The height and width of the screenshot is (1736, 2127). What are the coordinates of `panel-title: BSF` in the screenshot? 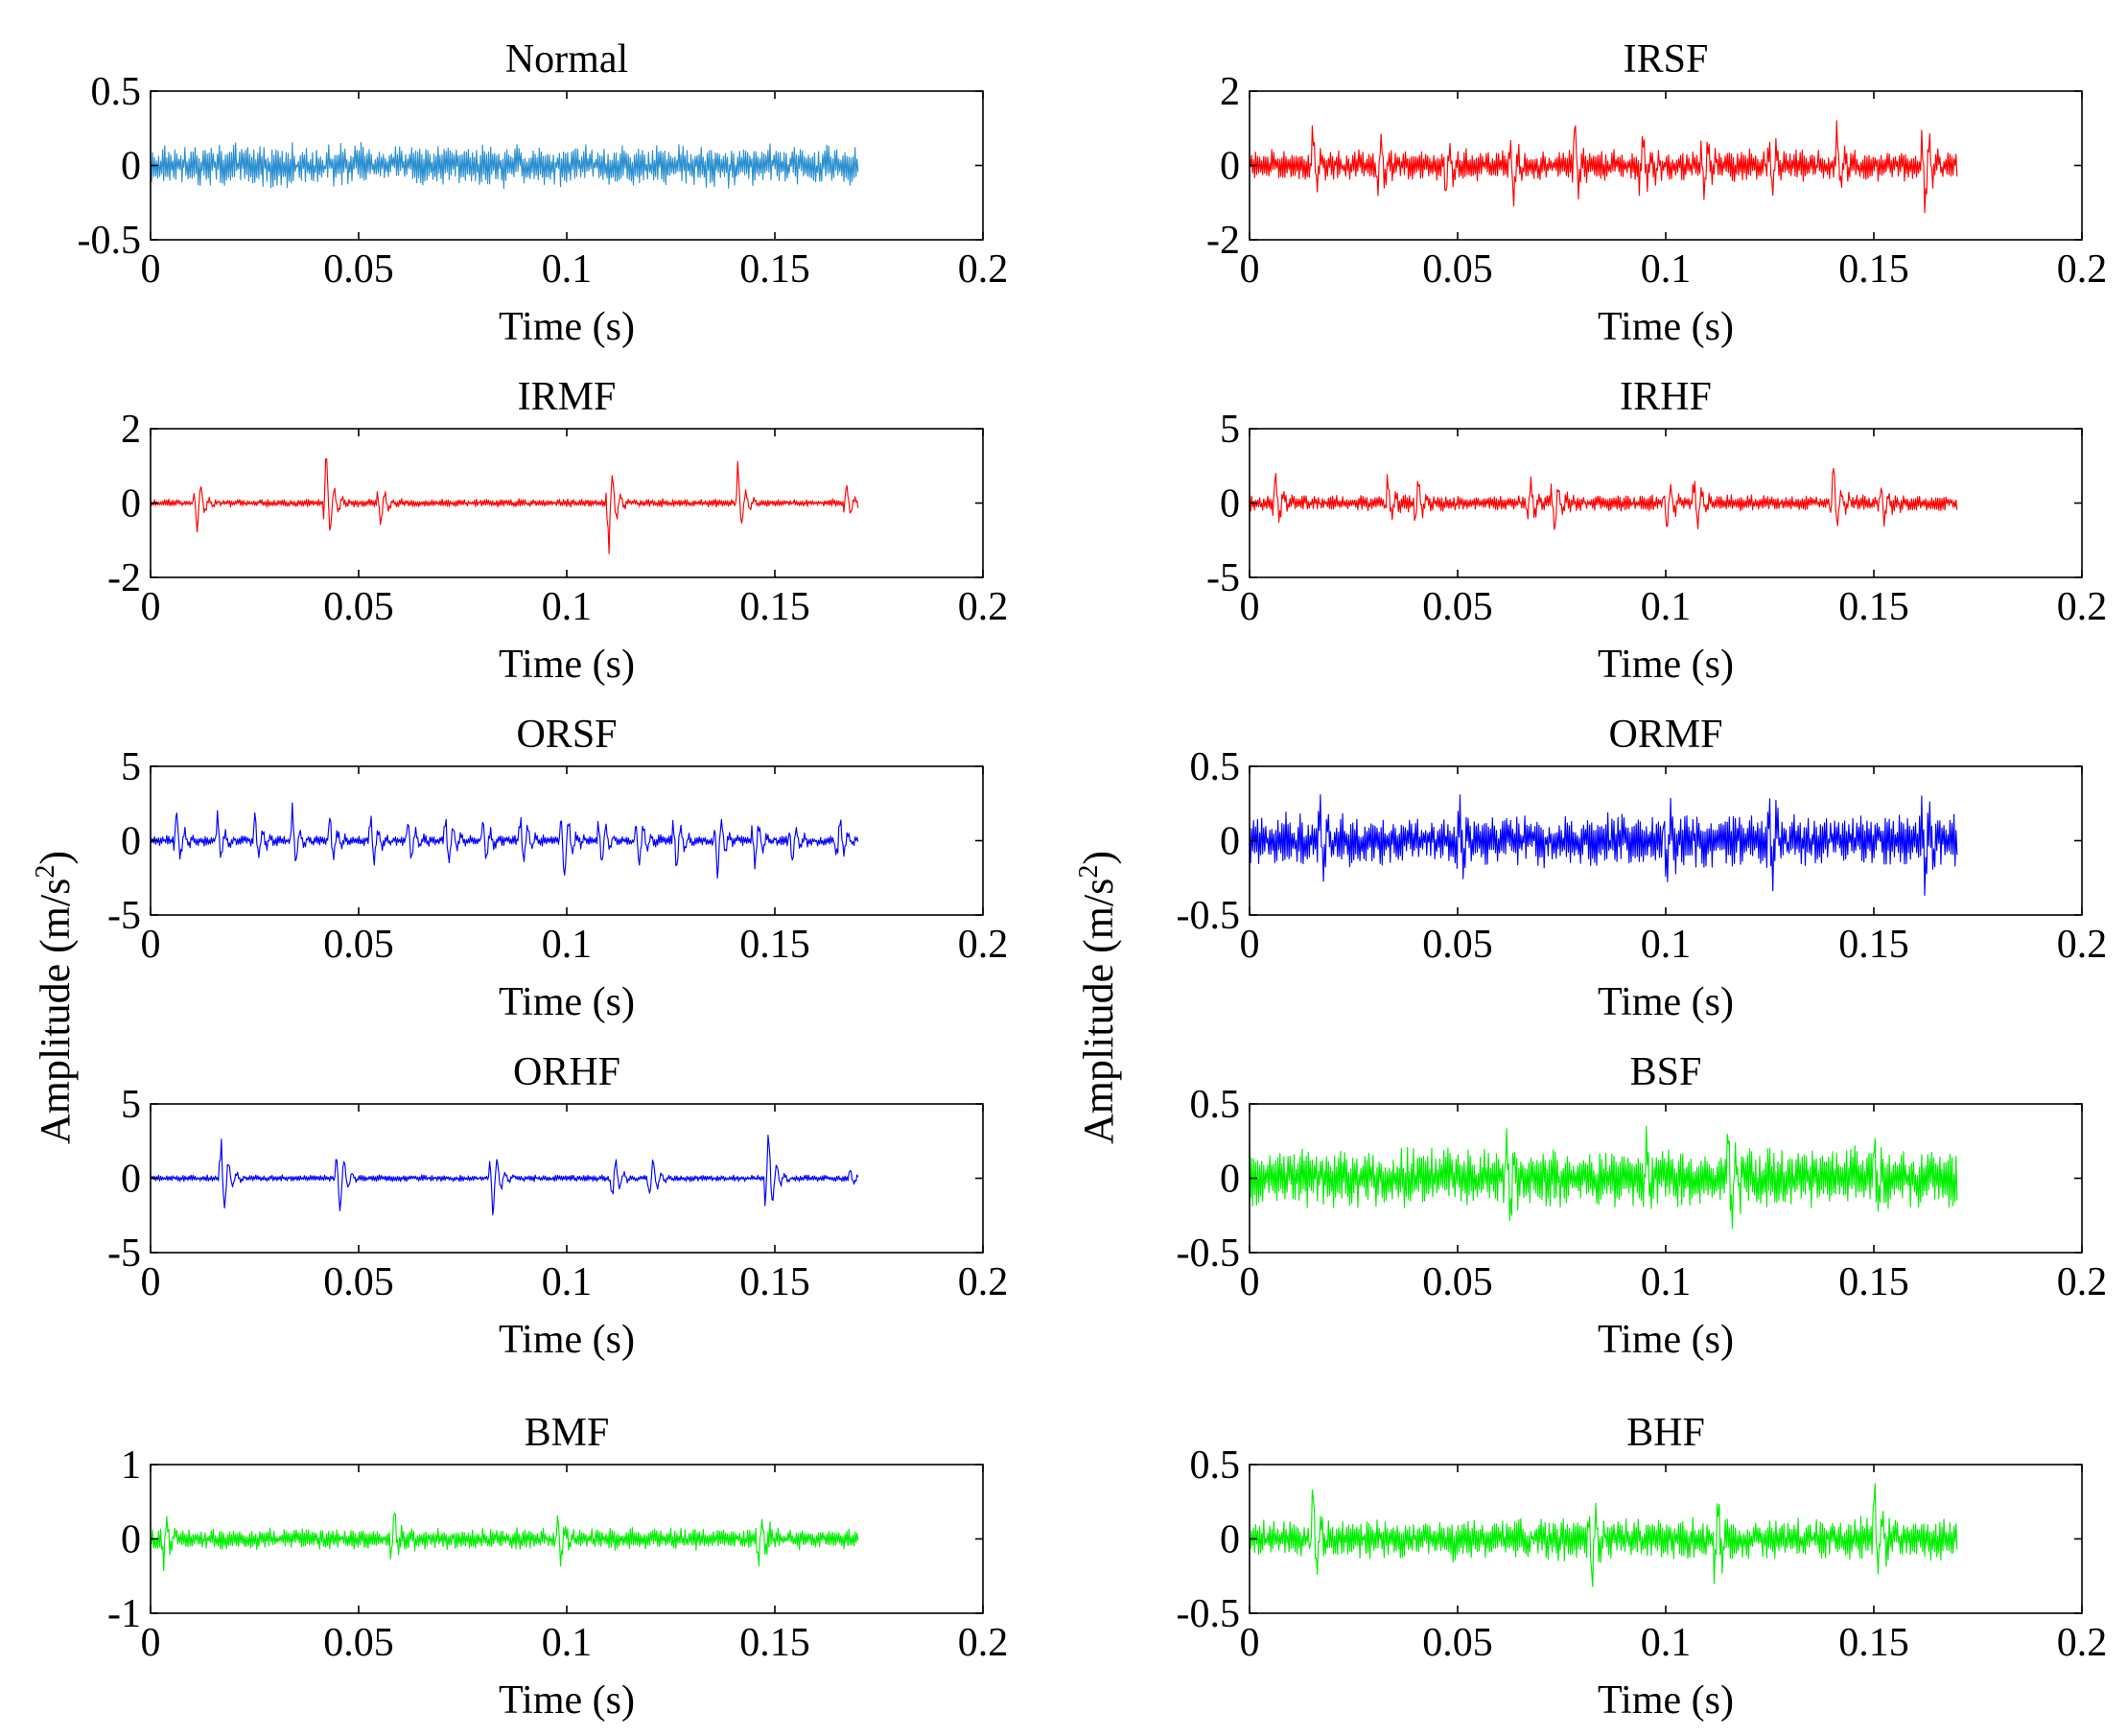 It's located at (1666, 1072).